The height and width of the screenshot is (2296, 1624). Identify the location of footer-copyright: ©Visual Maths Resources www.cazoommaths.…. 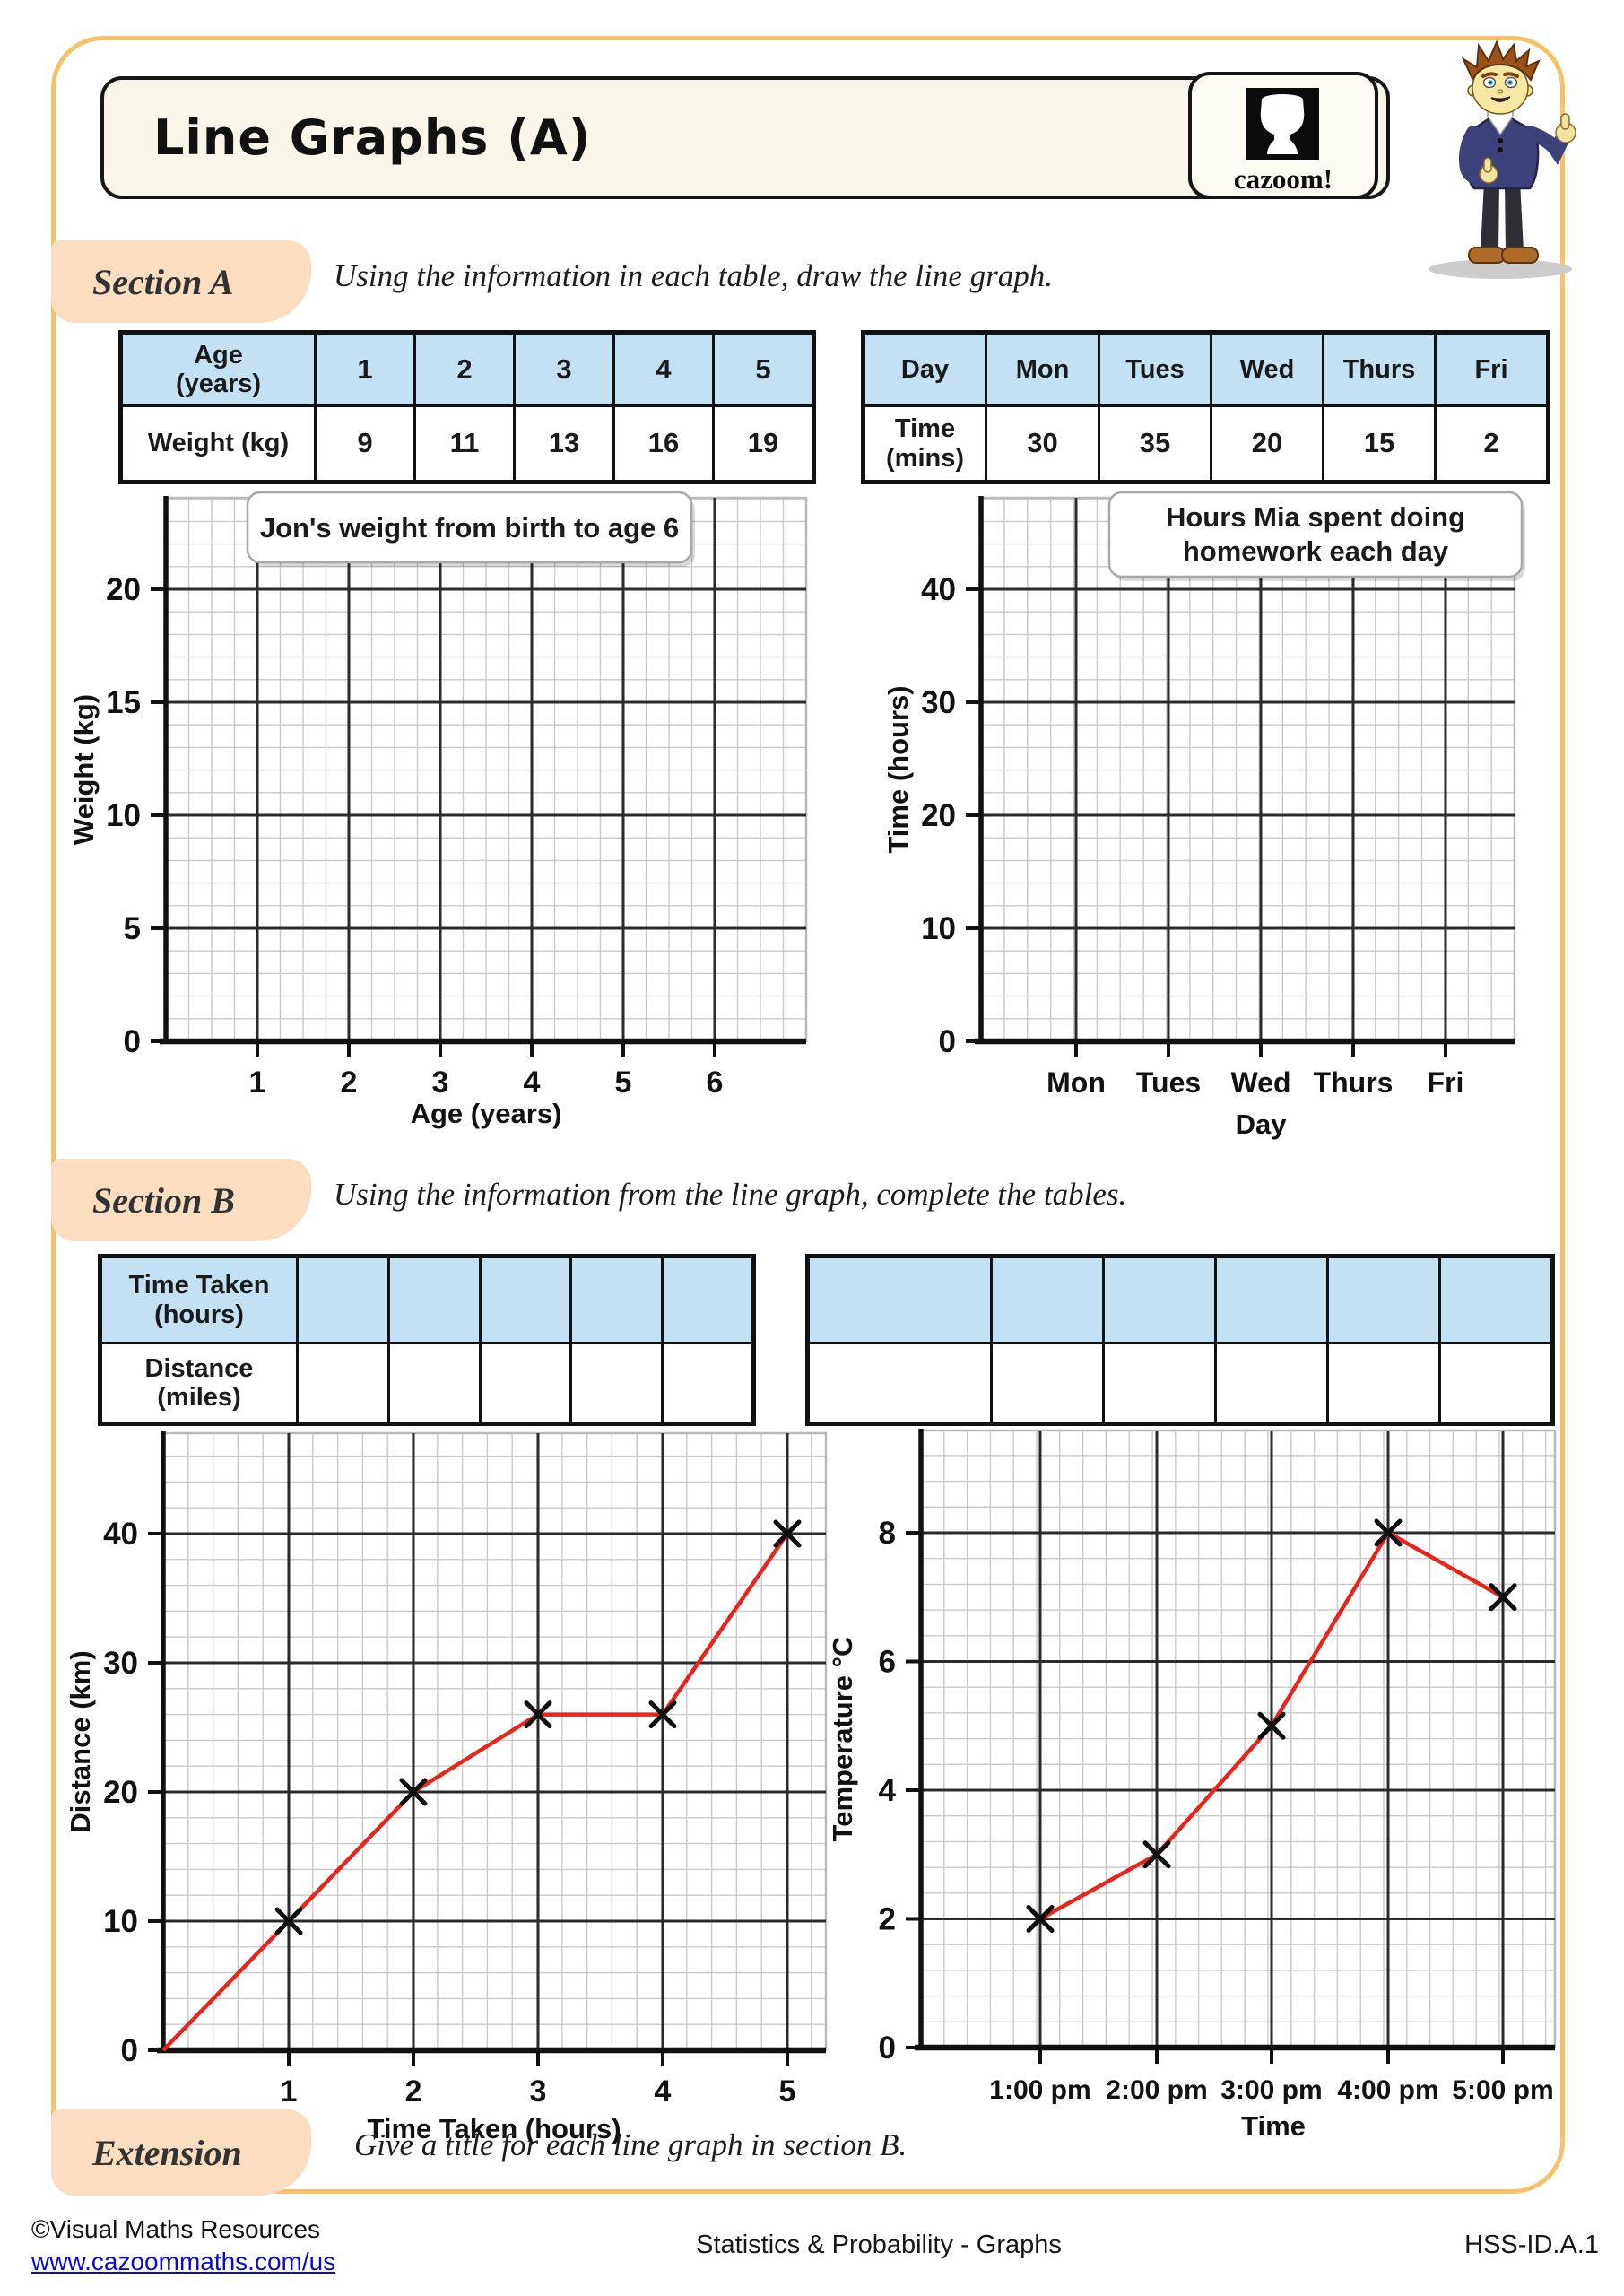
(183, 2245).